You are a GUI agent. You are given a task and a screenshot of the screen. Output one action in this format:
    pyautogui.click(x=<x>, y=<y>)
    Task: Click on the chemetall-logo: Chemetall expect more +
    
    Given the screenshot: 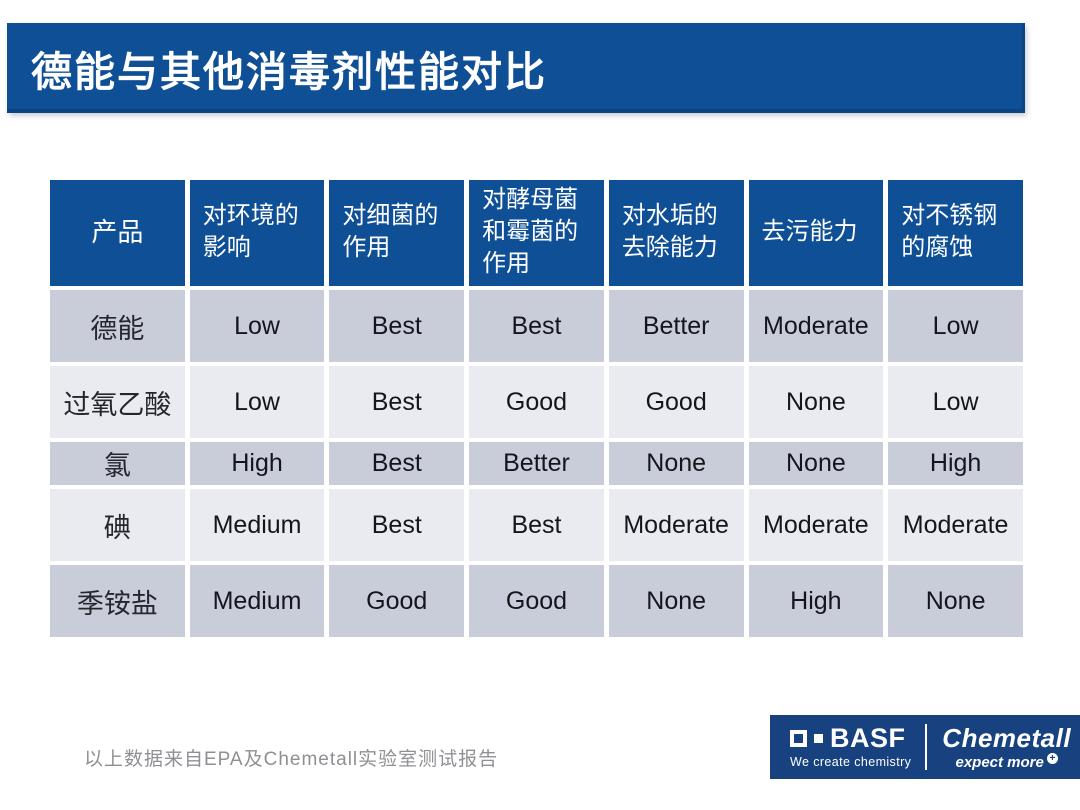 What is the action you would take?
    pyautogui.click(x=1006, y=747)
    